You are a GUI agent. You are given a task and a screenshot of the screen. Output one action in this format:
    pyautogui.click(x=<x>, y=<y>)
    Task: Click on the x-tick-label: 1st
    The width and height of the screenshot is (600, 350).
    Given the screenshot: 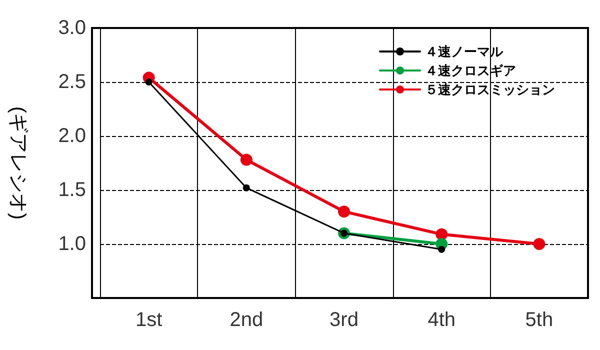 What is the action you would take?
    pyautogui.click(x=149, y=320)
    